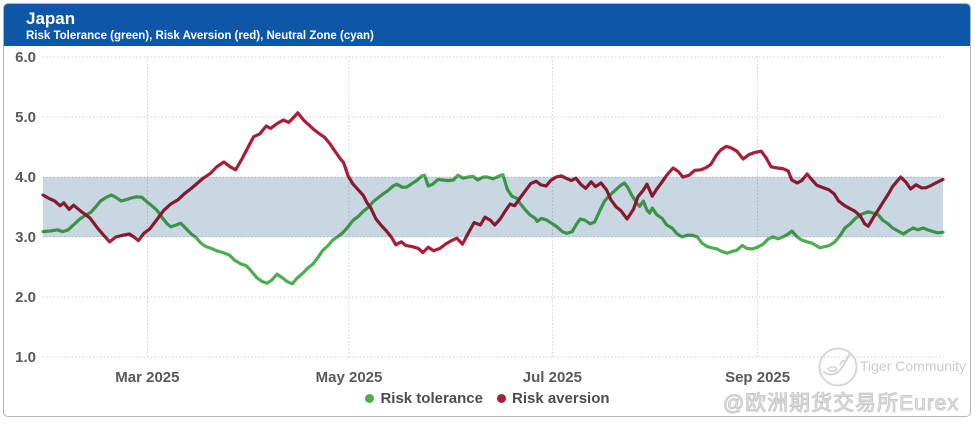 The width and height of the screenshot is (975, 423). I want to click on legend-label-tolerance: Risk tolerance, so click(431, 398).